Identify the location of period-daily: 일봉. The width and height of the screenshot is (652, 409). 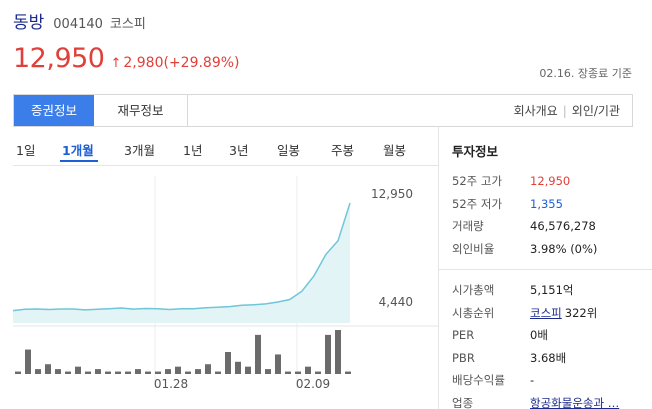
(289, 150).